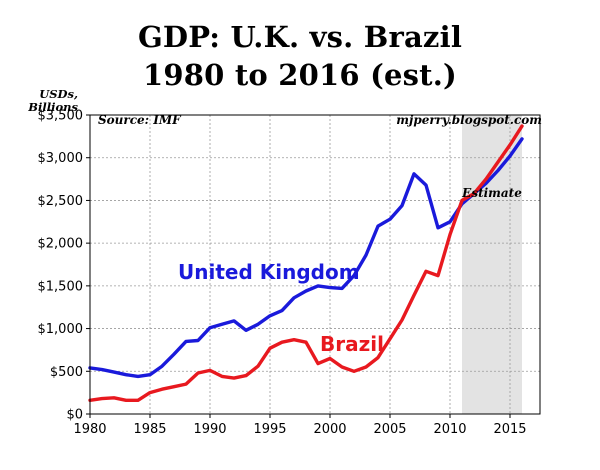 The image size is (600, 470). What do you see at coordinates (491, 193) in the screenshot?
I see `estimate-label: Estimate` at bounding box center [491, 193].